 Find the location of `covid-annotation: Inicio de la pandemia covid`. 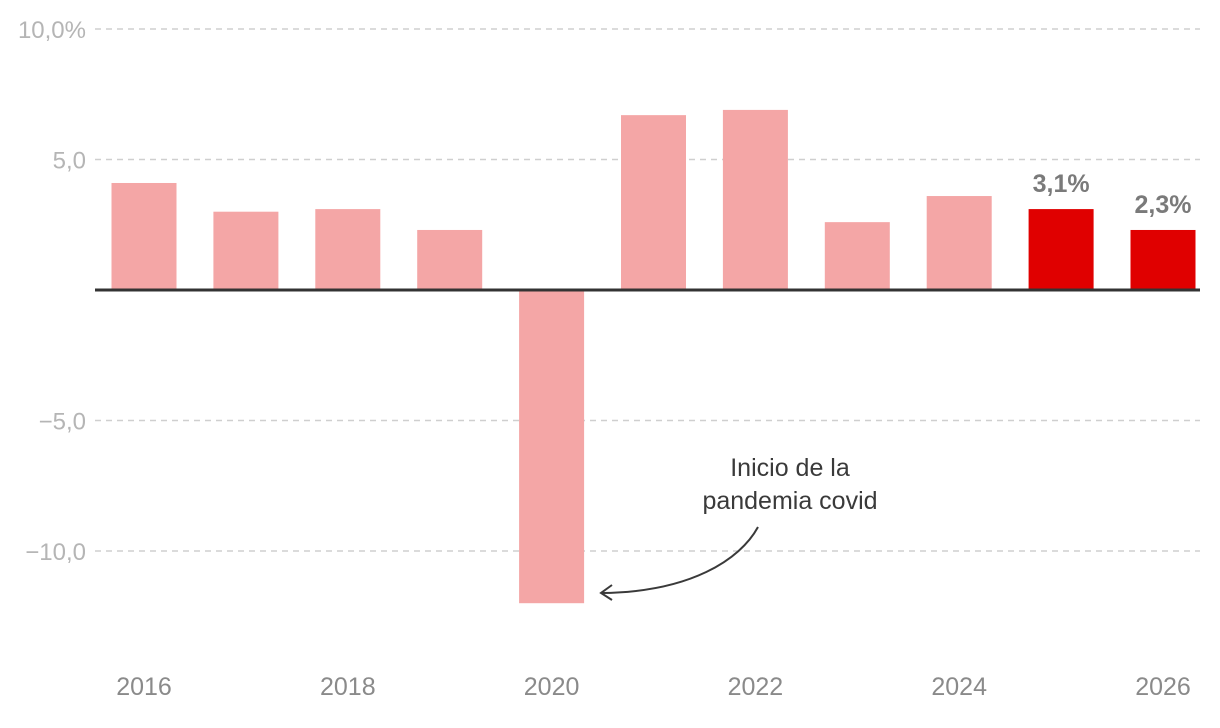

covid-annotation: Inicio de la pandemia covid is located at coordinates (738, 527).